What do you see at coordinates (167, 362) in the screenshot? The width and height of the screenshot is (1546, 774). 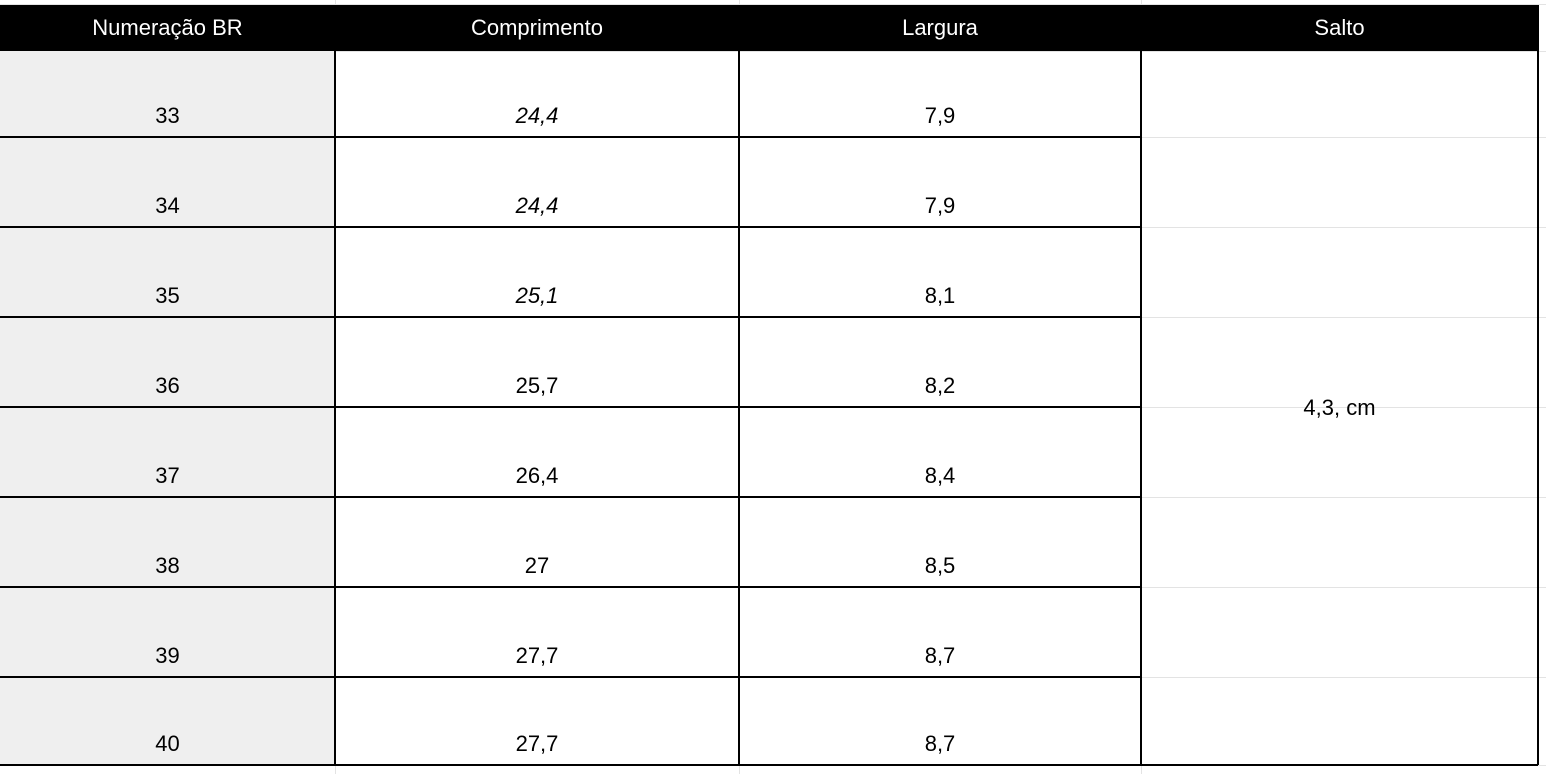 I see `table-cell: 36` at bounding box center [167, 362].